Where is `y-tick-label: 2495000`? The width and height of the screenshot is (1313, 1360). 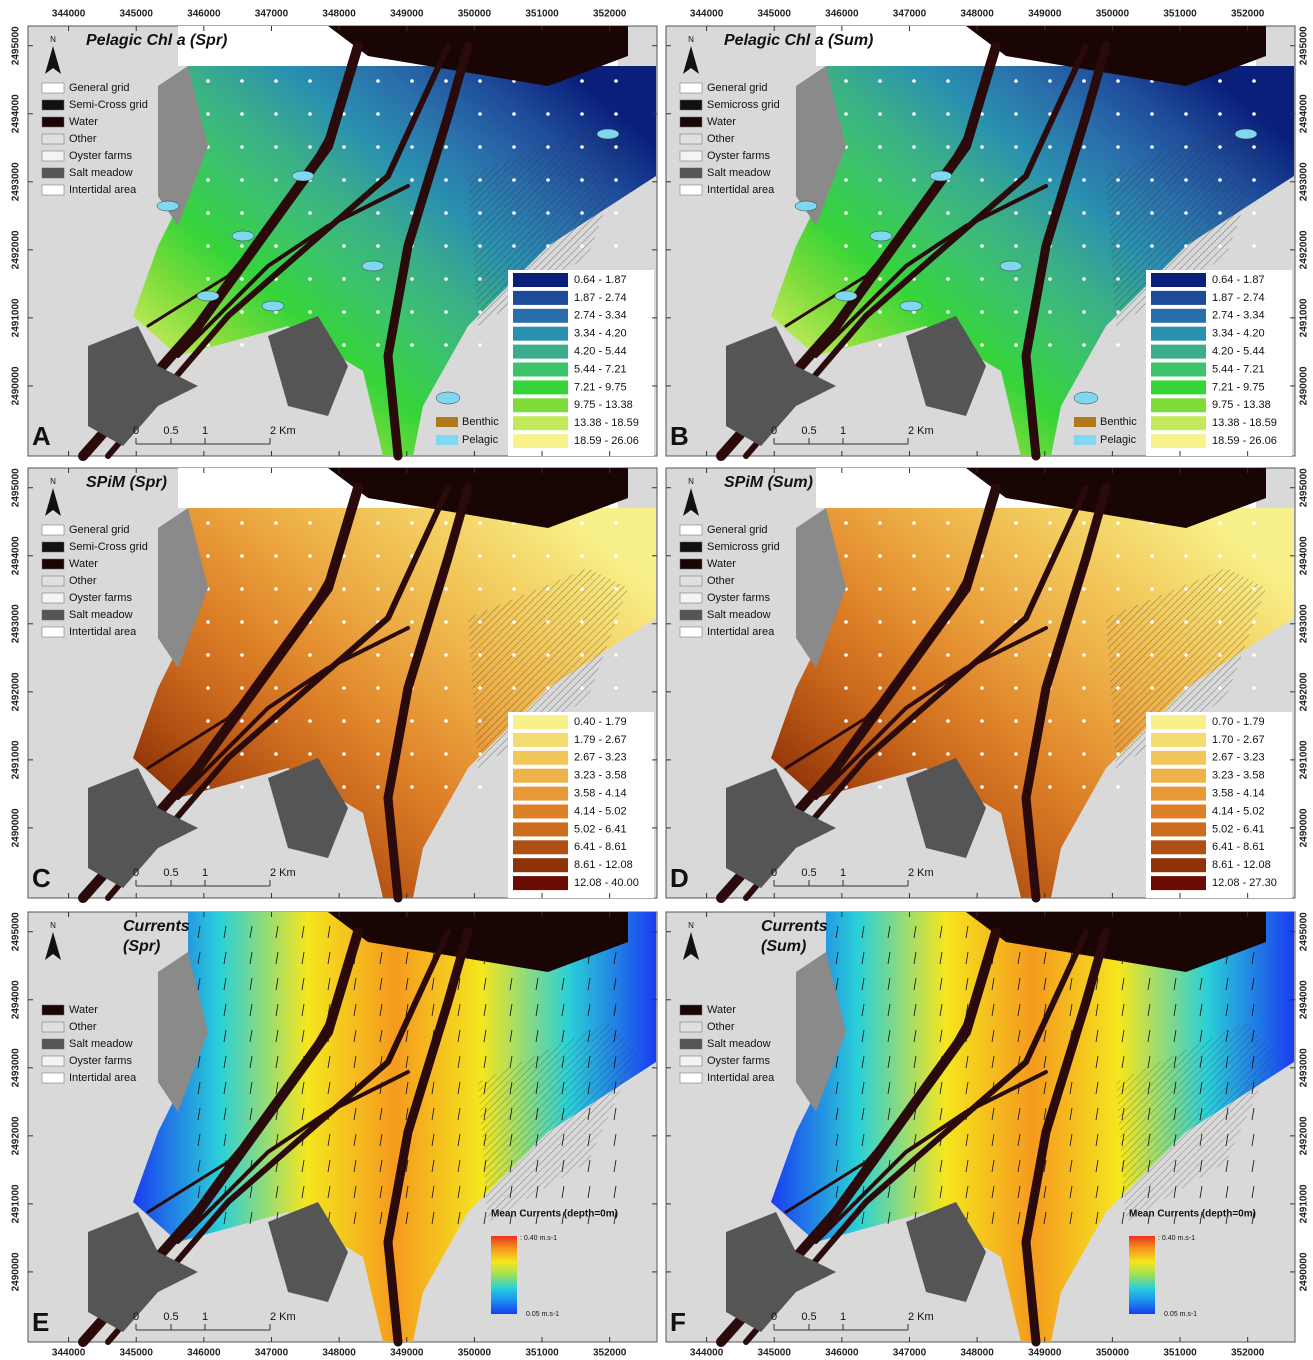
y-tick-label: 2495000 is located at coordinates (1304, 45).